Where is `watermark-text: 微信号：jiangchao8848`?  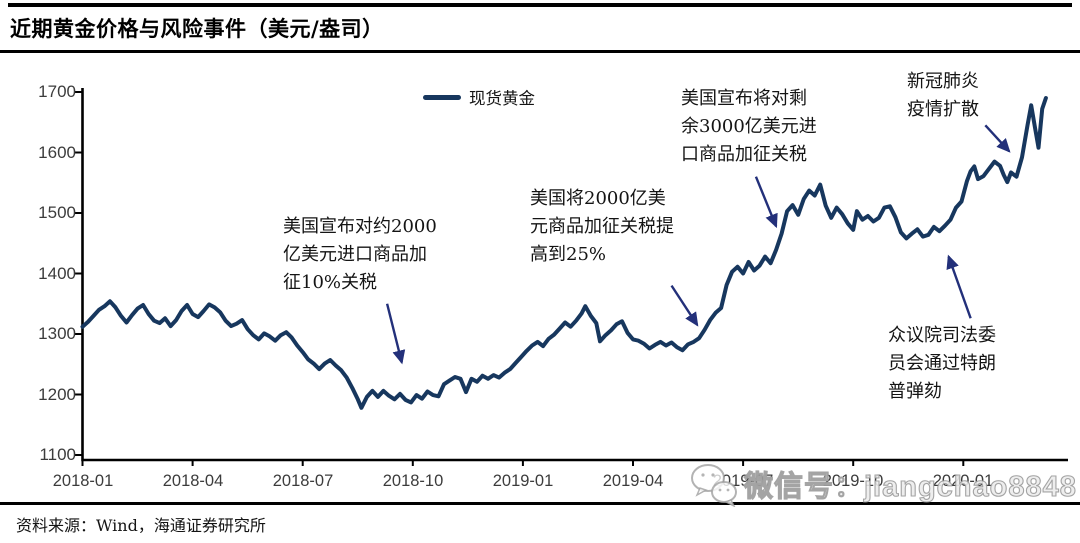 watermark-text: 微信号：jiangchao8848 is located at coordinates (910, 486).